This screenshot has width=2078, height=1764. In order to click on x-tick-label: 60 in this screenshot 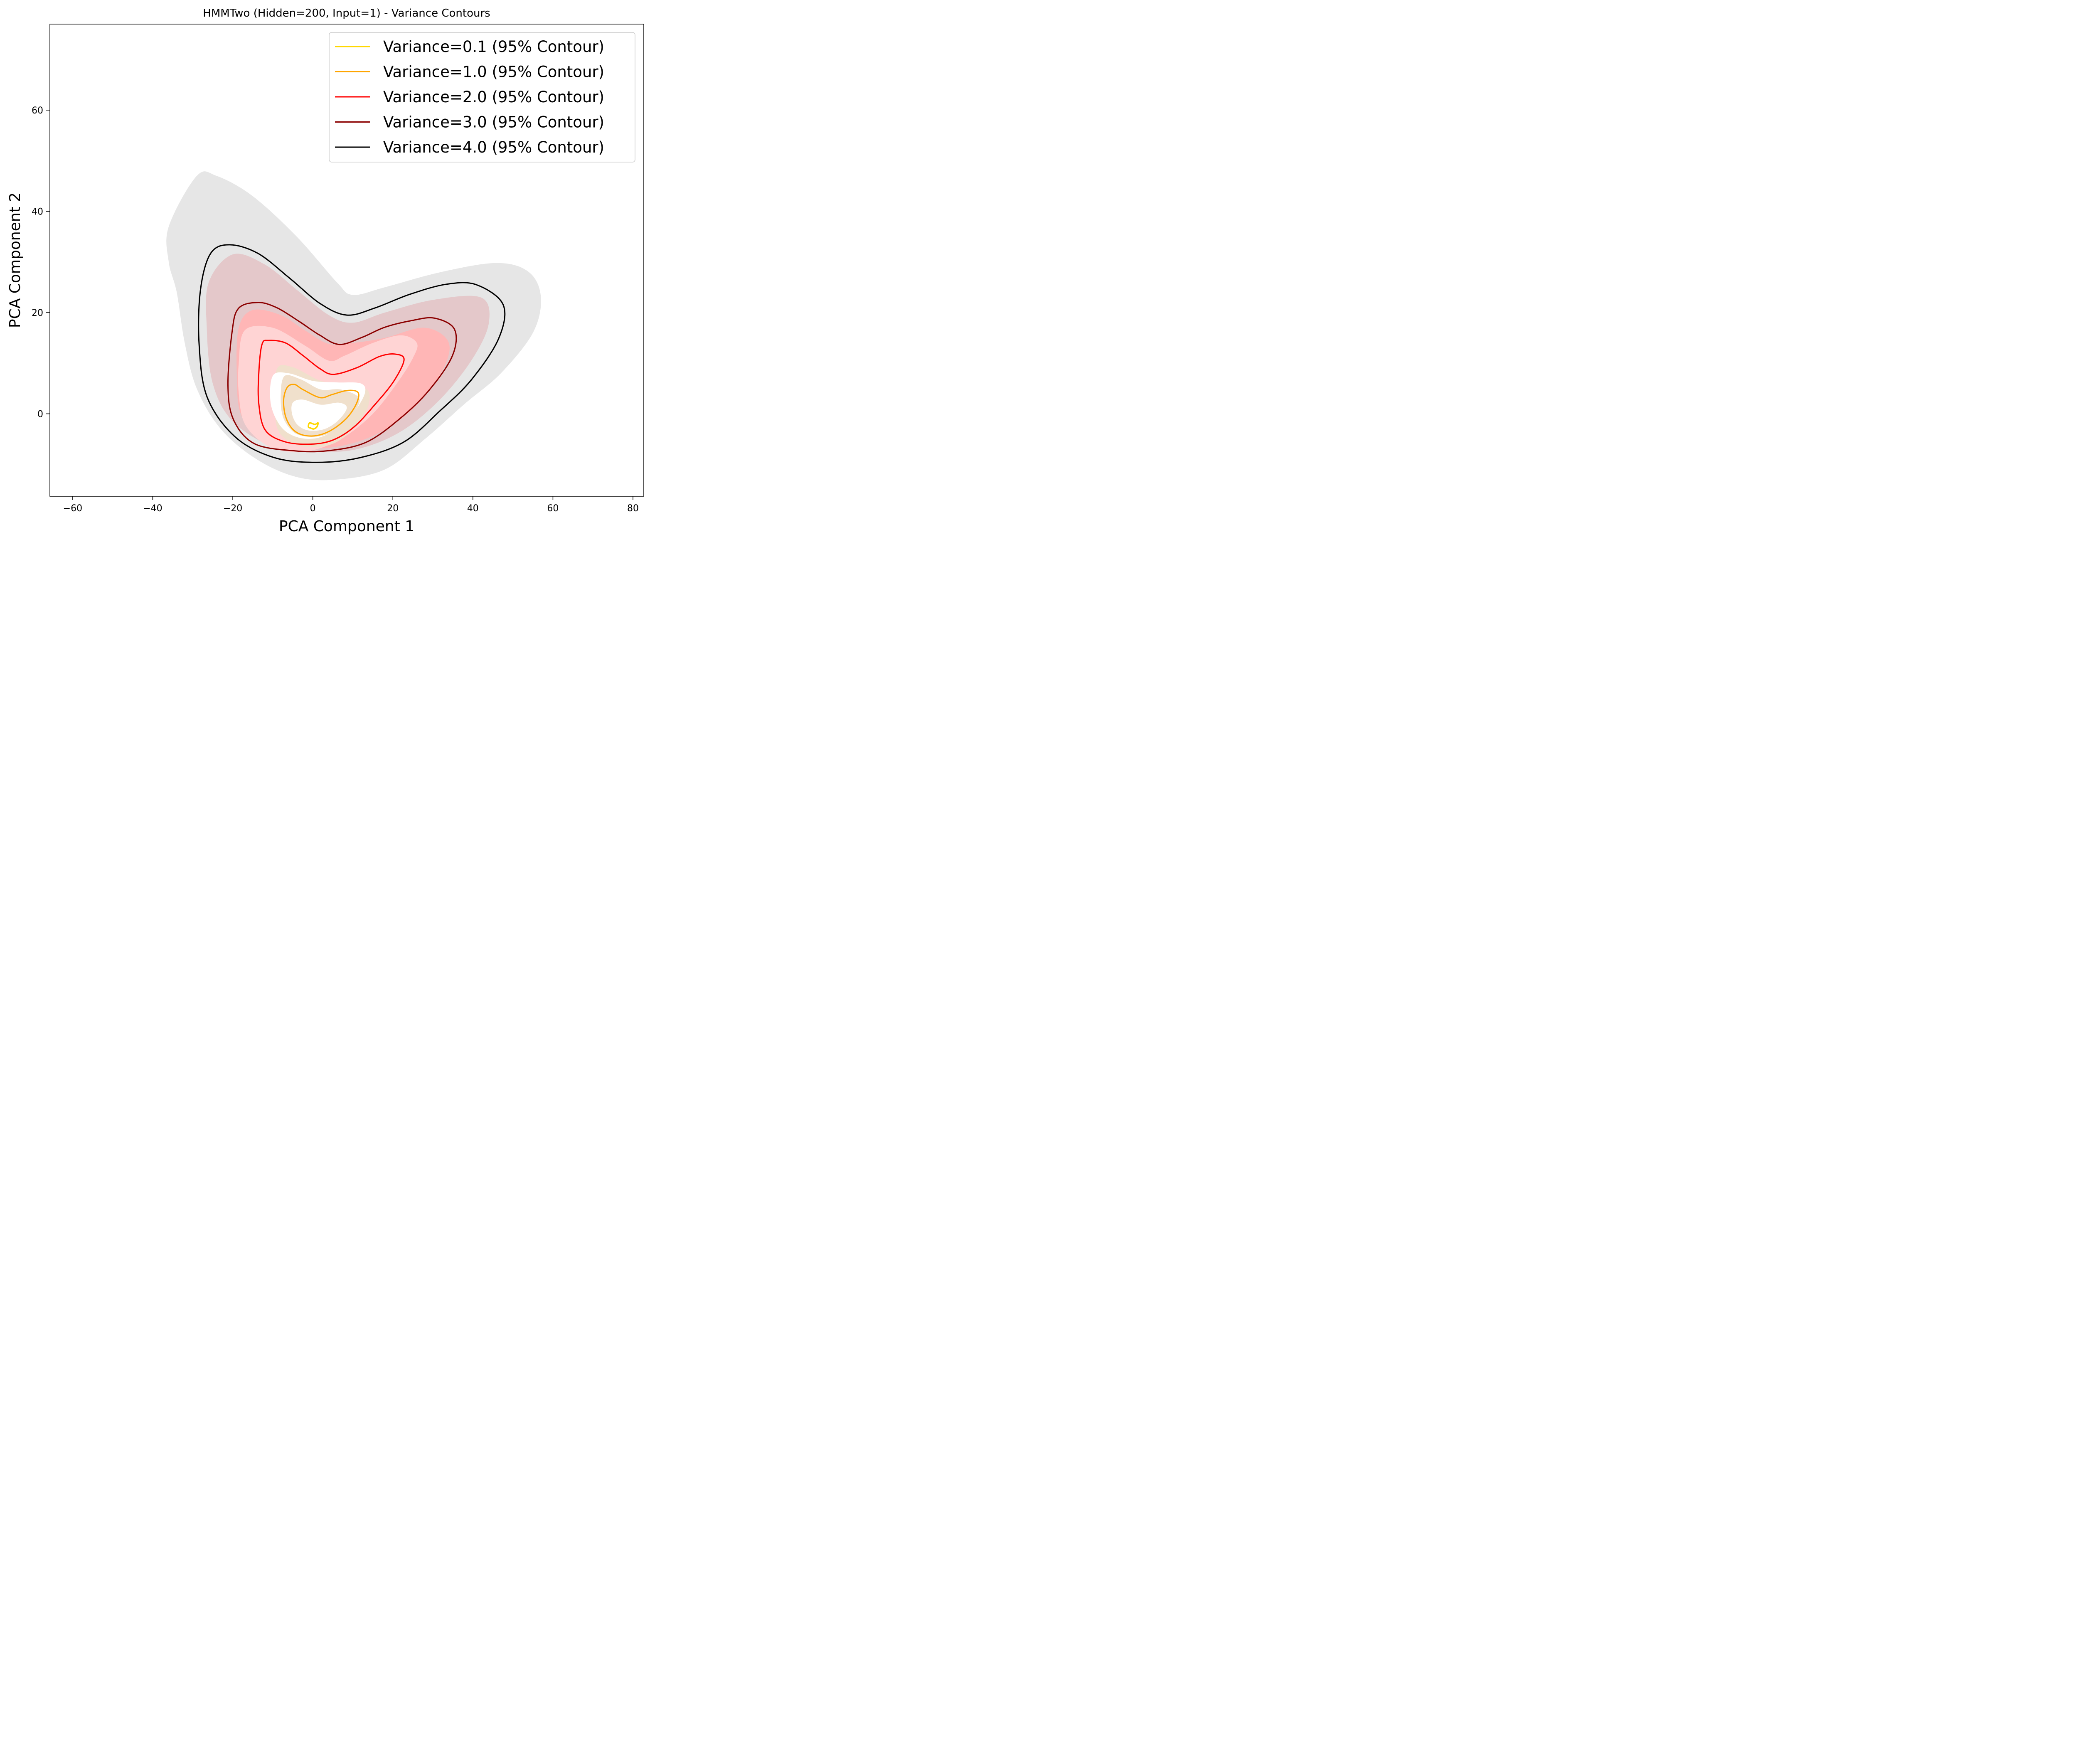, I will do `click(553, 508)`.